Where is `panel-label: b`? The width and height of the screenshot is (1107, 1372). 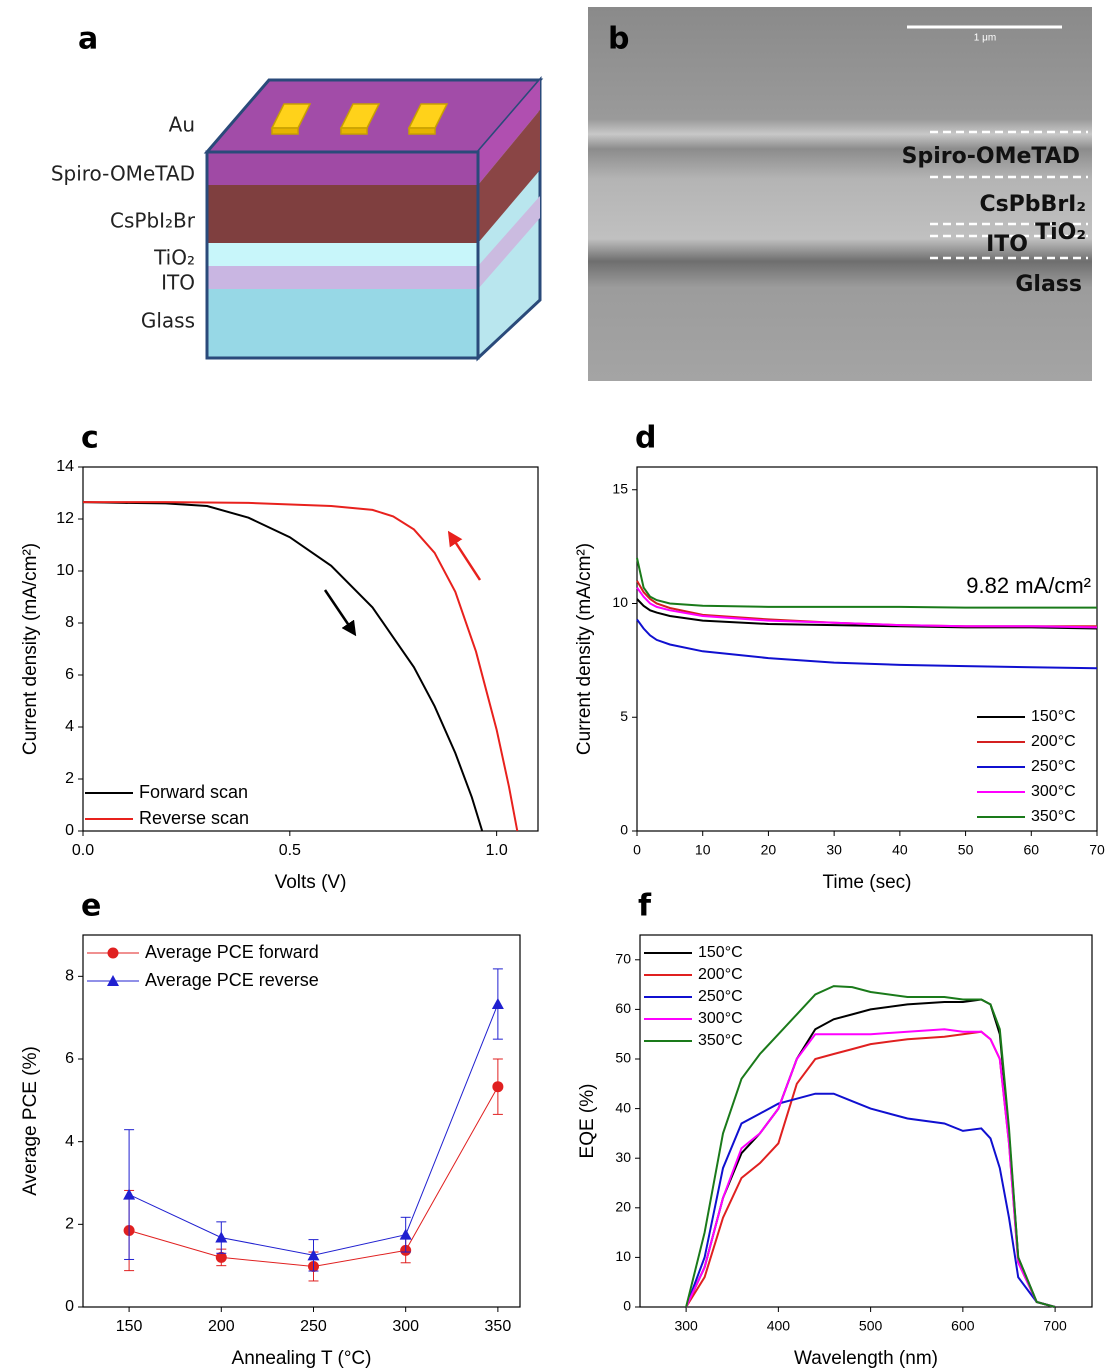 panel-label: b is located at coordinates (618, 39).